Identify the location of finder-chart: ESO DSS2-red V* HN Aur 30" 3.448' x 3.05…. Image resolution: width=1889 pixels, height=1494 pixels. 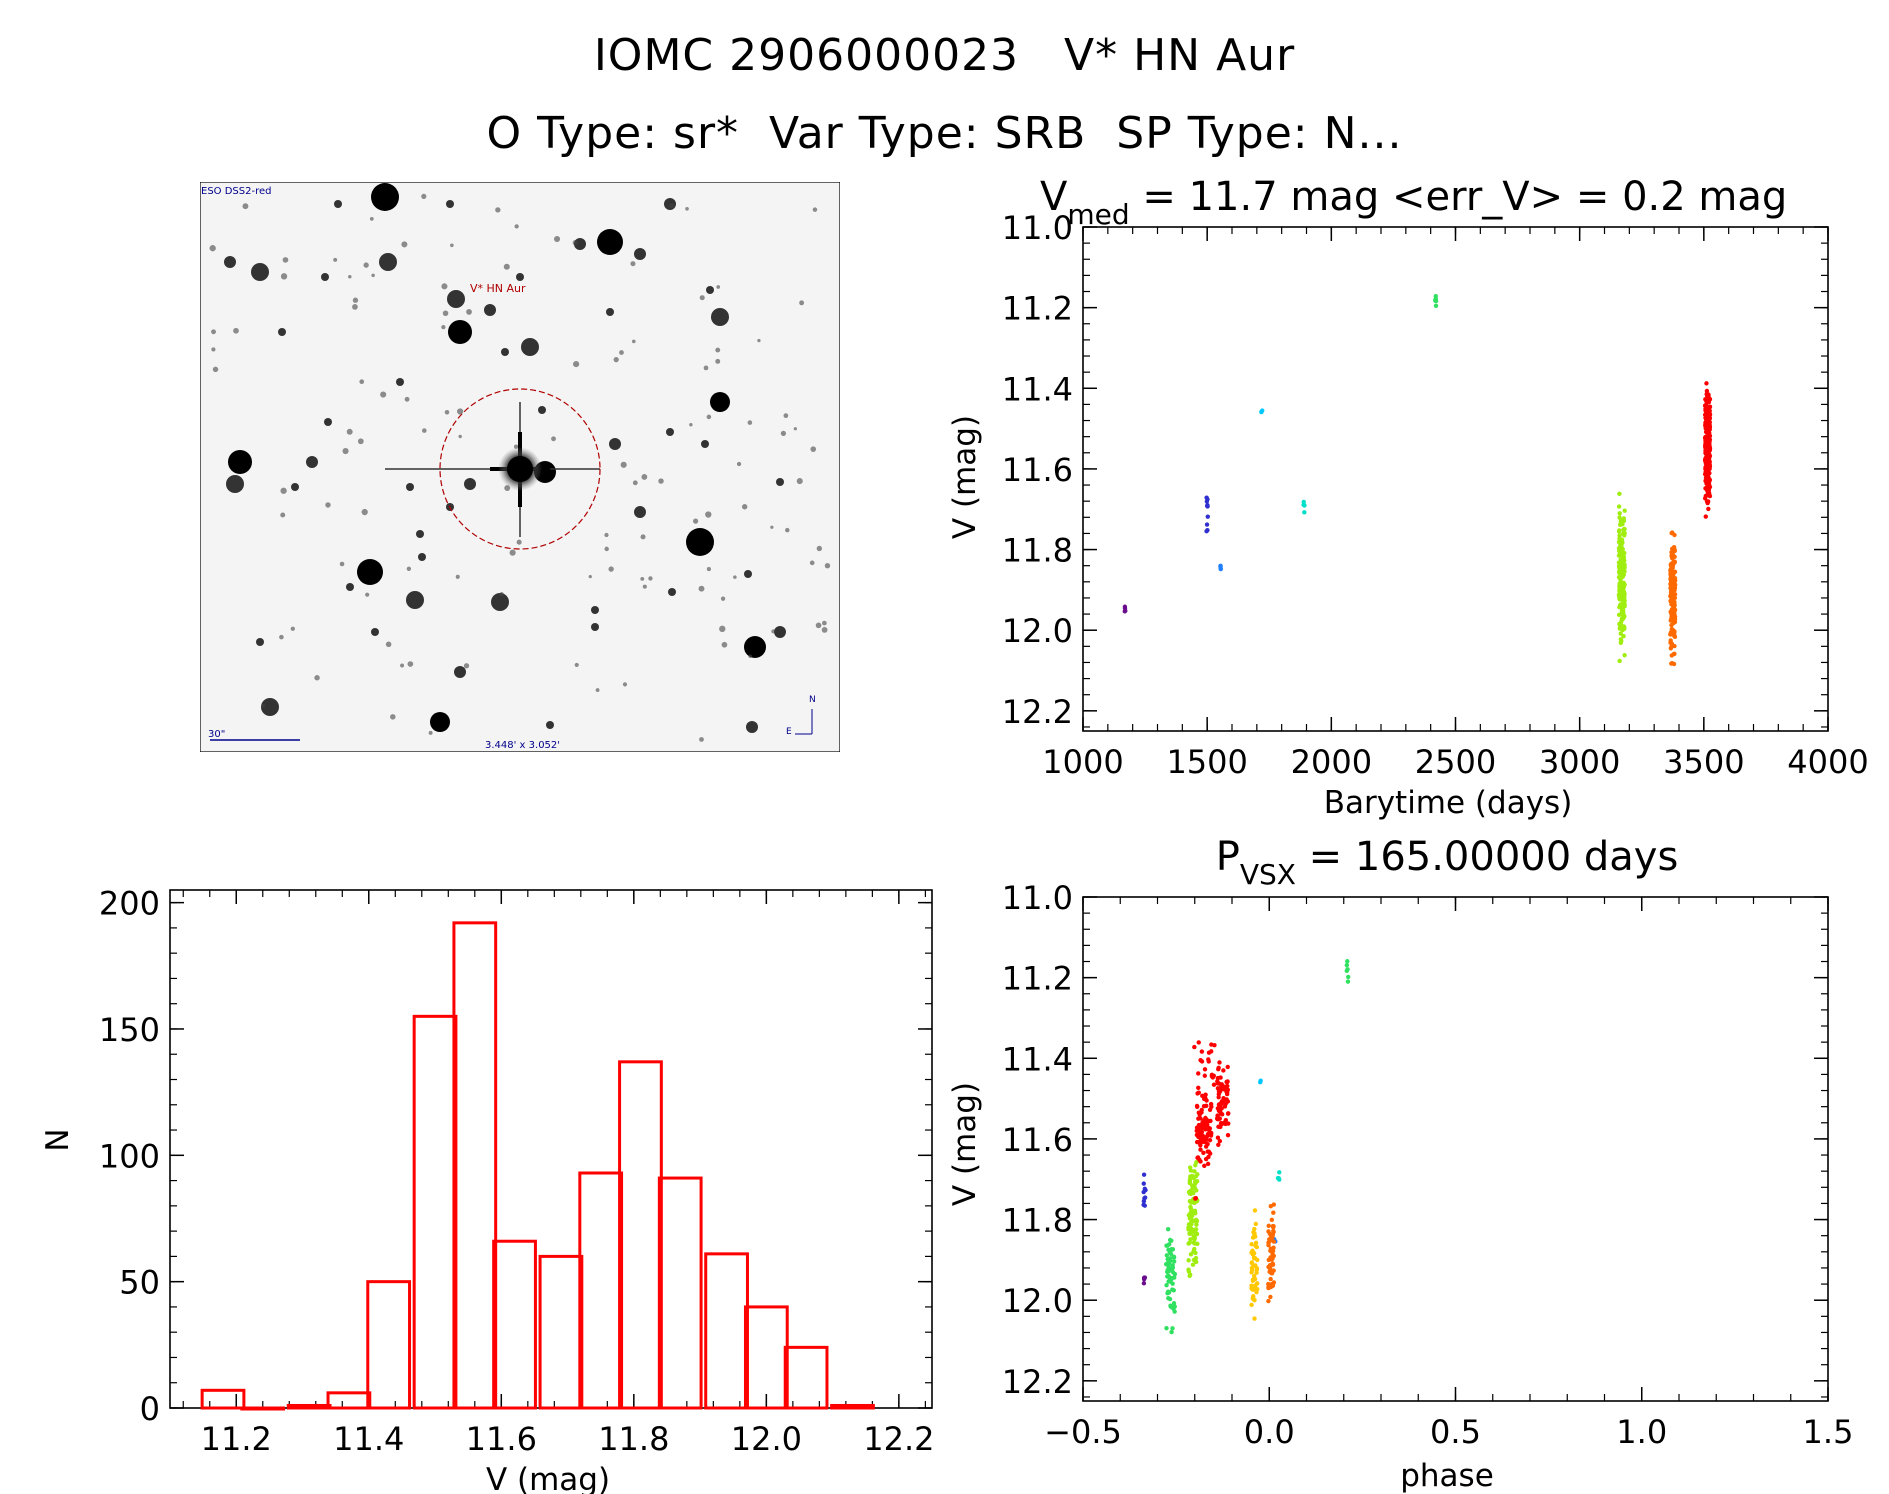
(520, 467).